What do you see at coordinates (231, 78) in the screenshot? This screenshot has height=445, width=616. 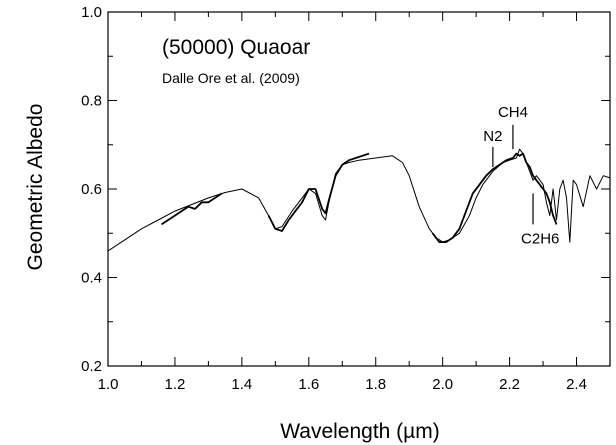 I see `chart-subtitle: Dalle Ore et al. (2009)` at bounding box center [231, 78].